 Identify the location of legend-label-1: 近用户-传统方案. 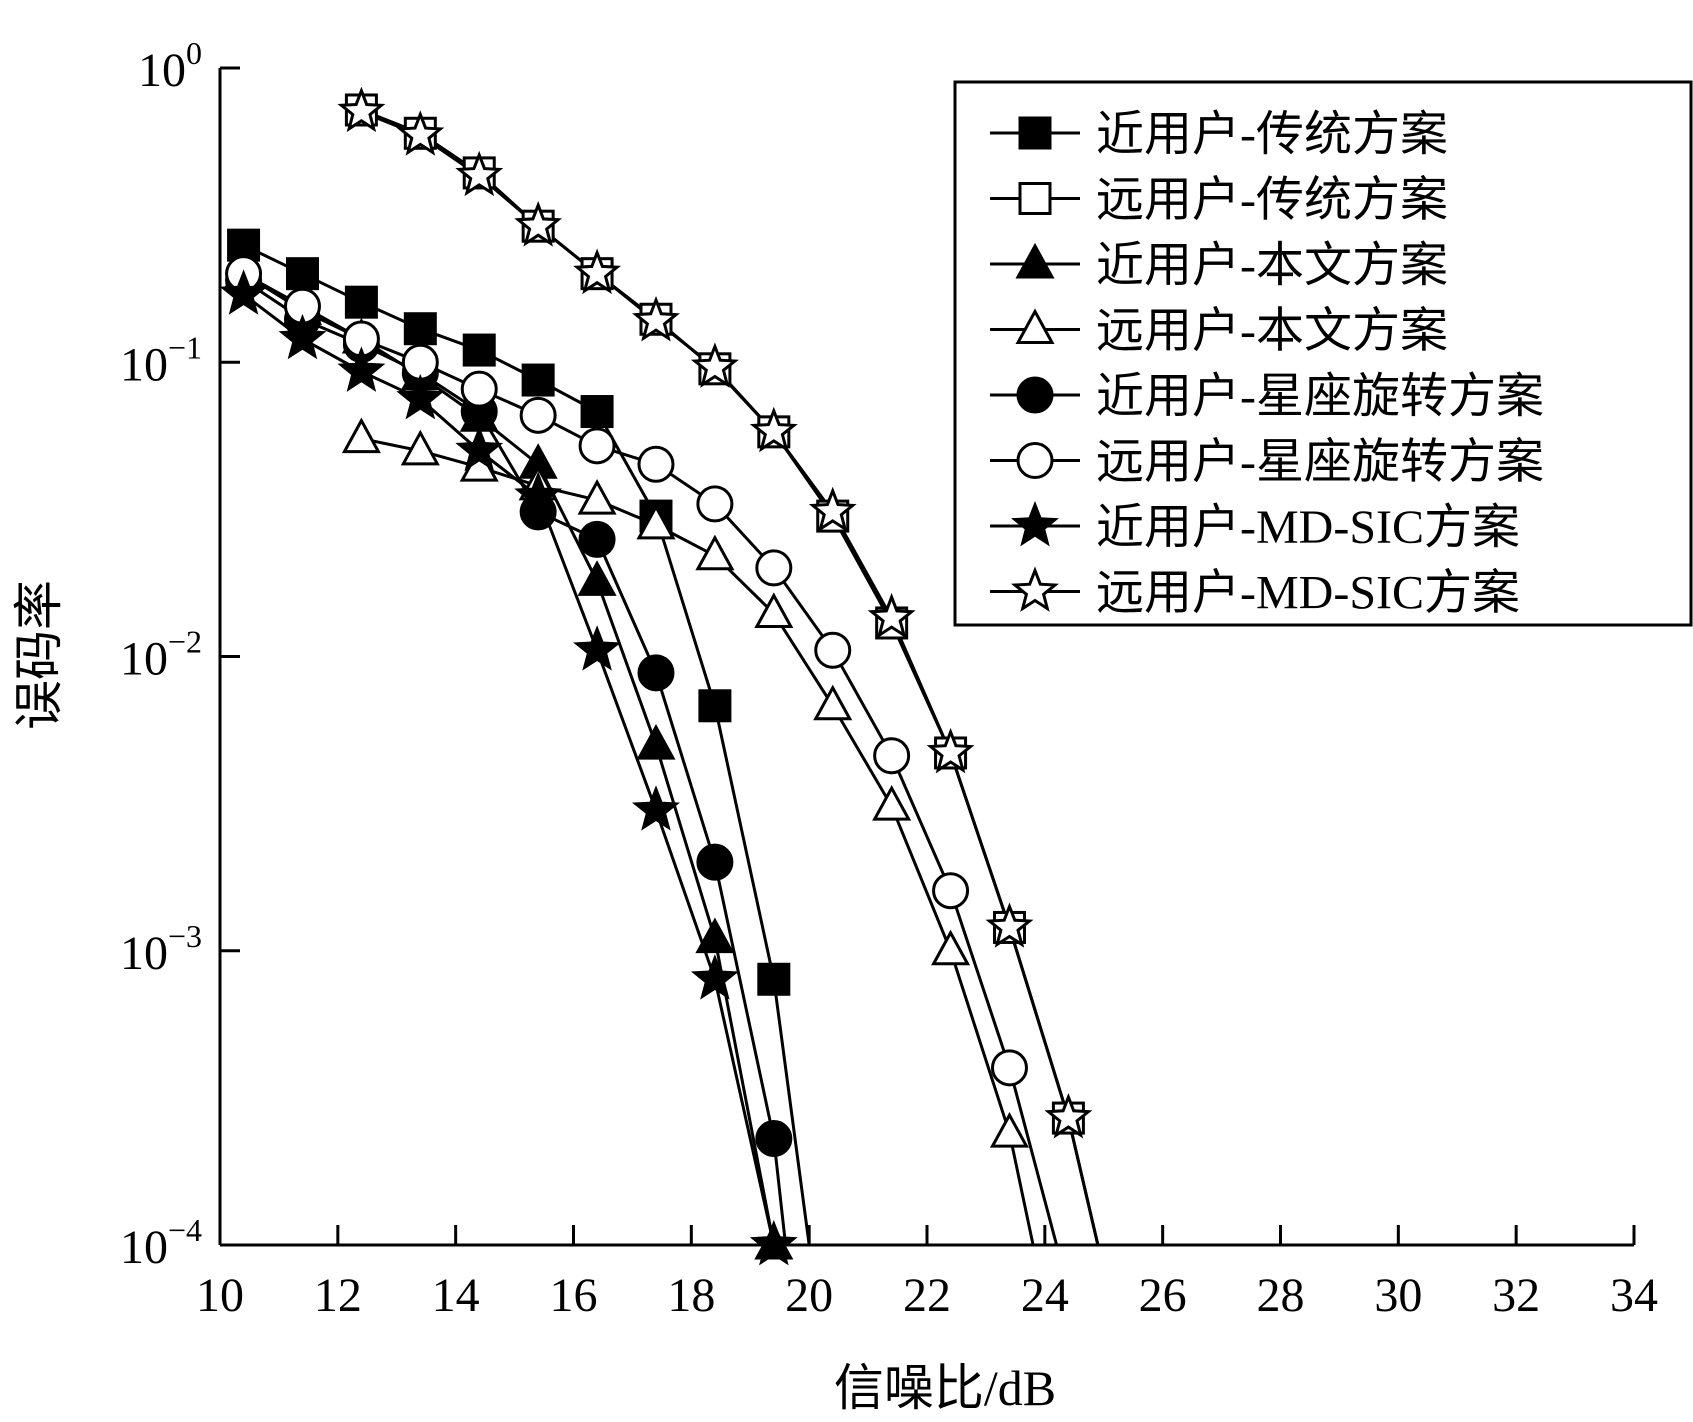
(1272, 134).